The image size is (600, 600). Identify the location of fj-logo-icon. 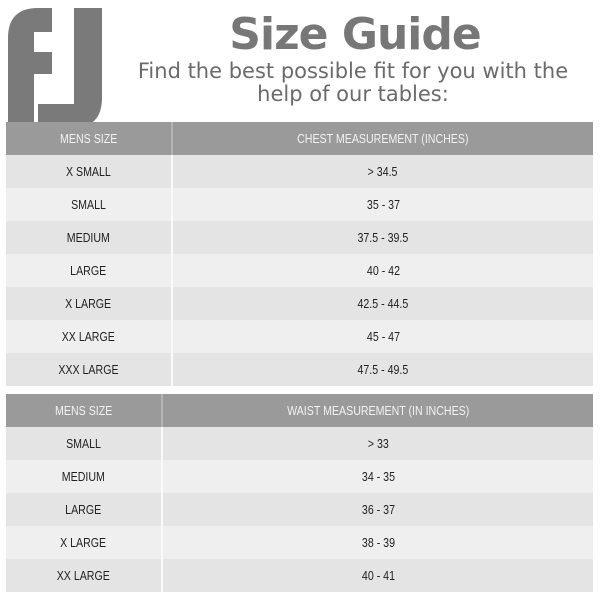
(55, 68).